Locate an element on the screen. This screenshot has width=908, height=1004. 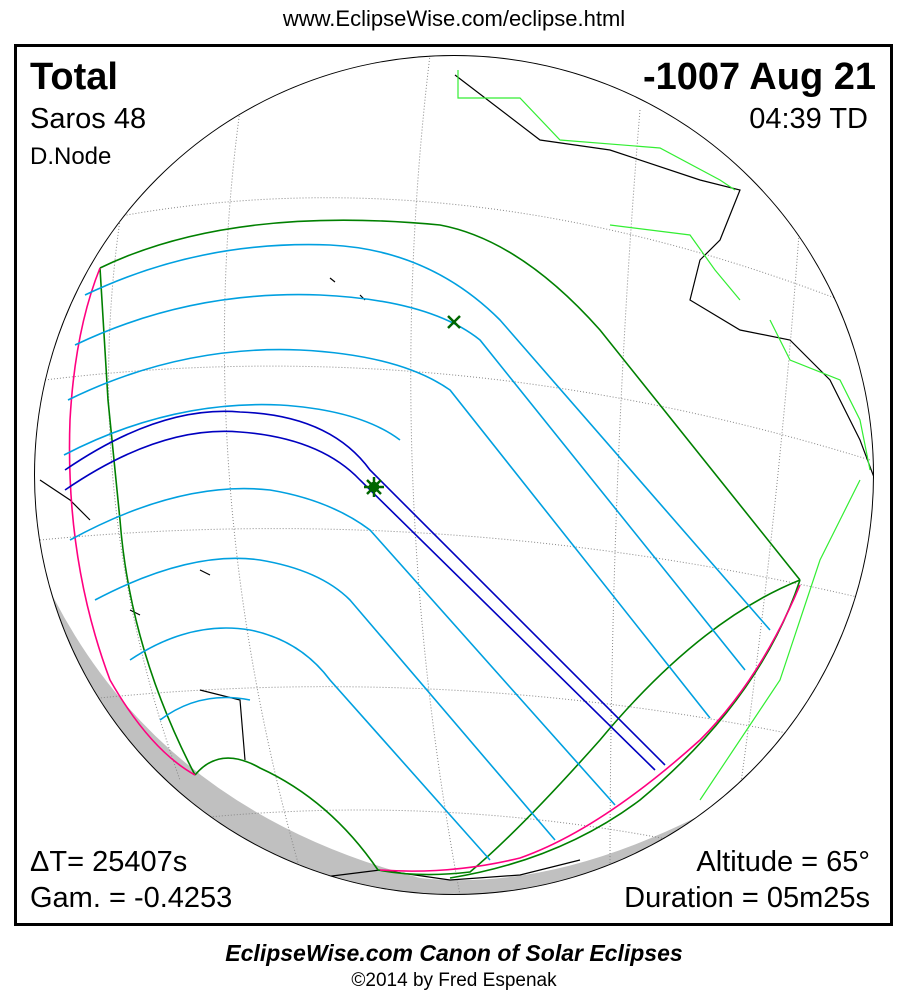
eclipse-date: -1007 Aug 21 is located at coordinates (759, 77).